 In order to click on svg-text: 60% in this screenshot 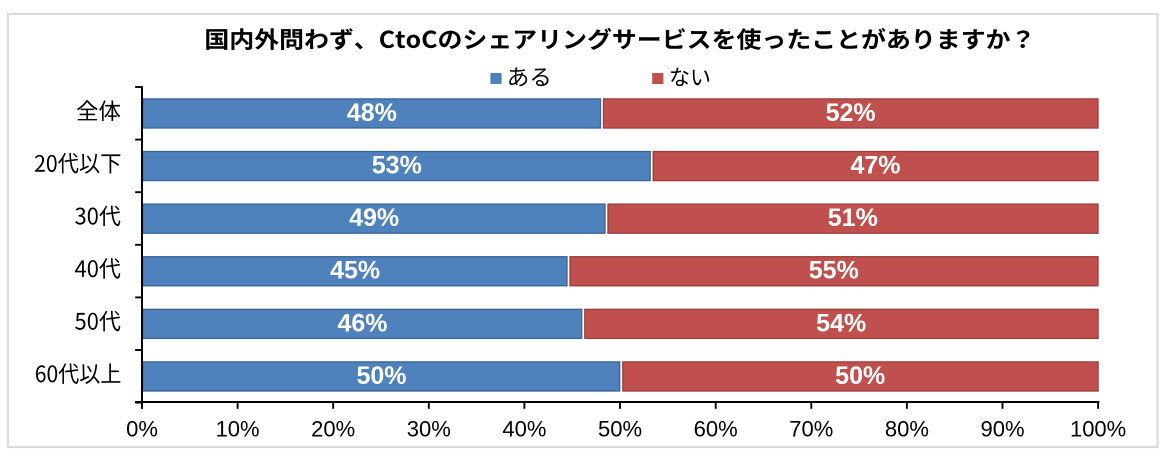, I will do `click(716, 428)`.